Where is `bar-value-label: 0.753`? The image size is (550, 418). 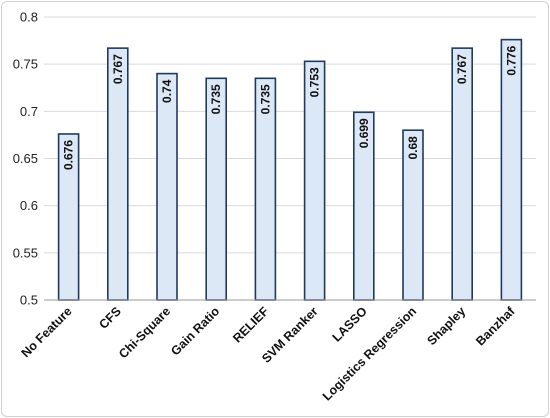
bar-value-label: 0.753 is located at coordinates (315, 82).